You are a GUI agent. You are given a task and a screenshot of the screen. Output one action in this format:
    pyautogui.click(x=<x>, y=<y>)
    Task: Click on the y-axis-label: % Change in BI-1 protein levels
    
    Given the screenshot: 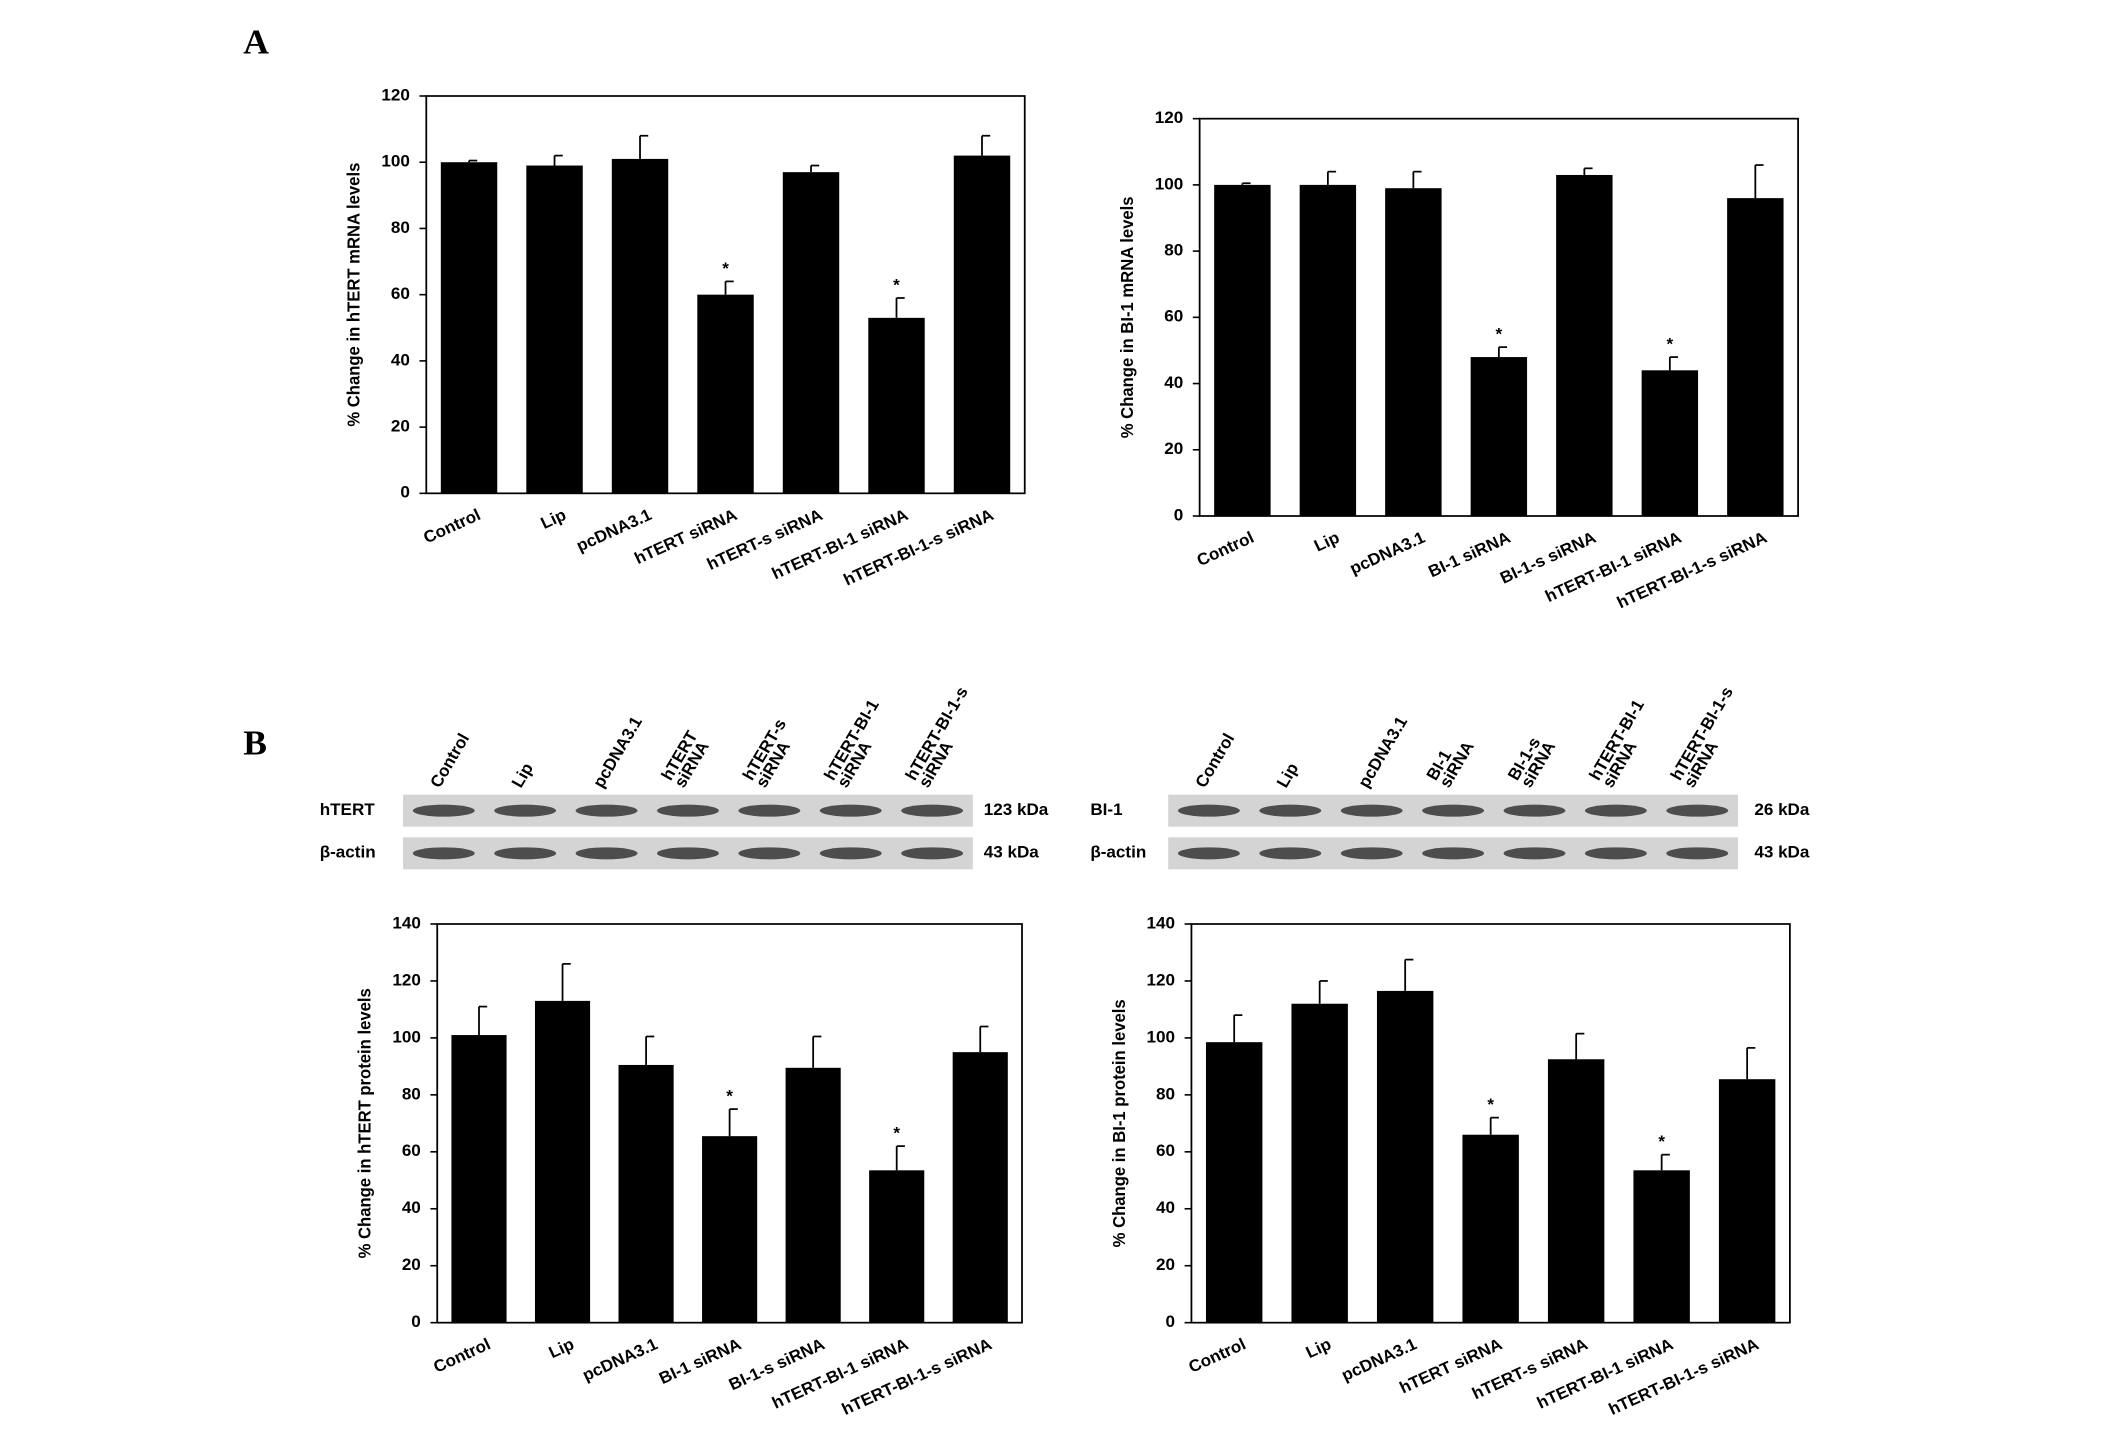 What is the action you would take?
    pyautogui.click(x=1119, y=1123)
    